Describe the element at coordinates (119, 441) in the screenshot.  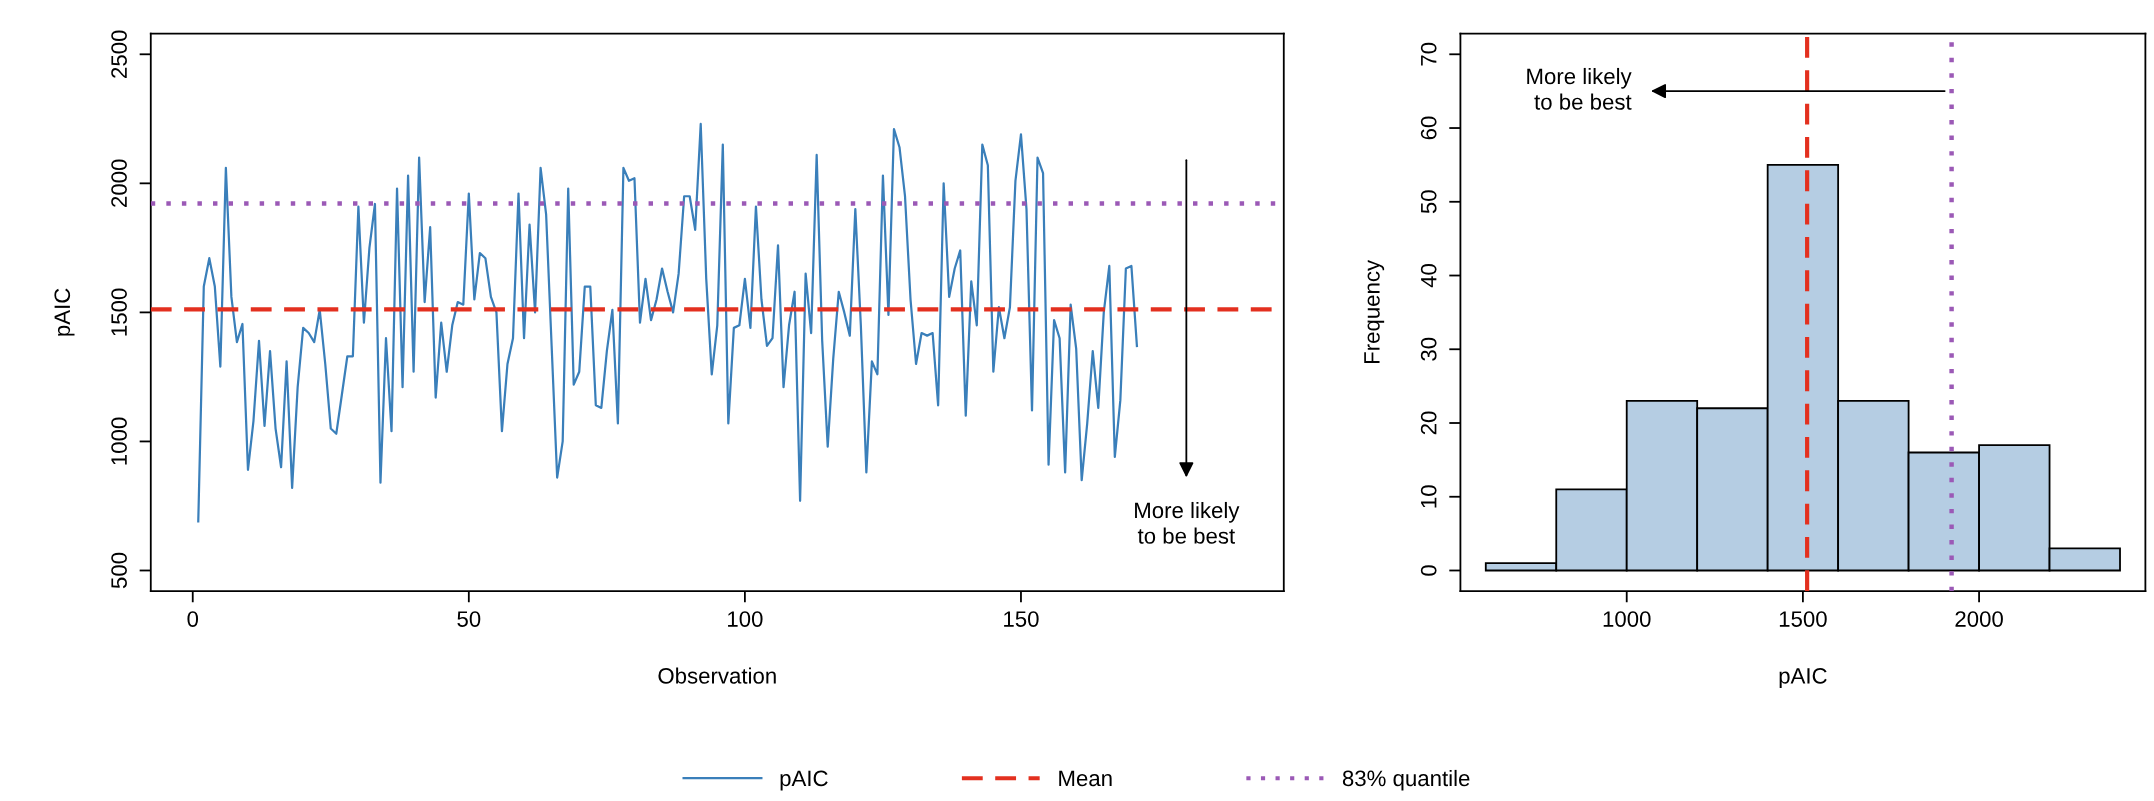
I see `y-tick-label: 1000` at that location.